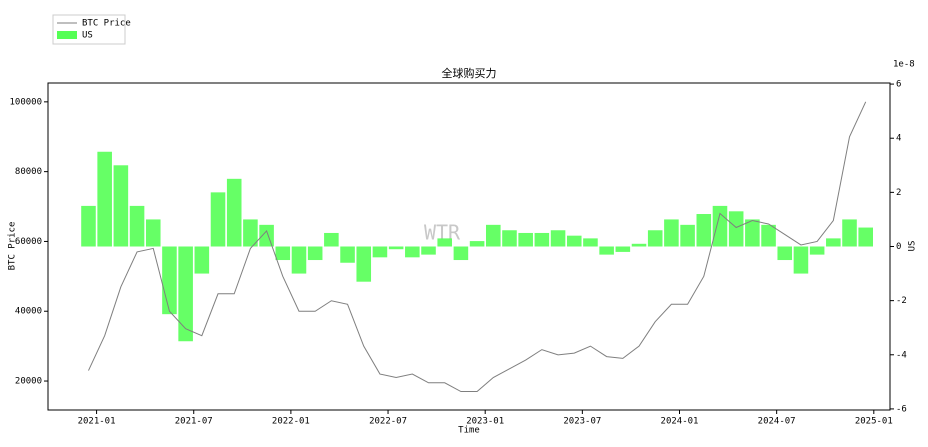  I want to click on y-tick-label: 20000, so click(28, 382).